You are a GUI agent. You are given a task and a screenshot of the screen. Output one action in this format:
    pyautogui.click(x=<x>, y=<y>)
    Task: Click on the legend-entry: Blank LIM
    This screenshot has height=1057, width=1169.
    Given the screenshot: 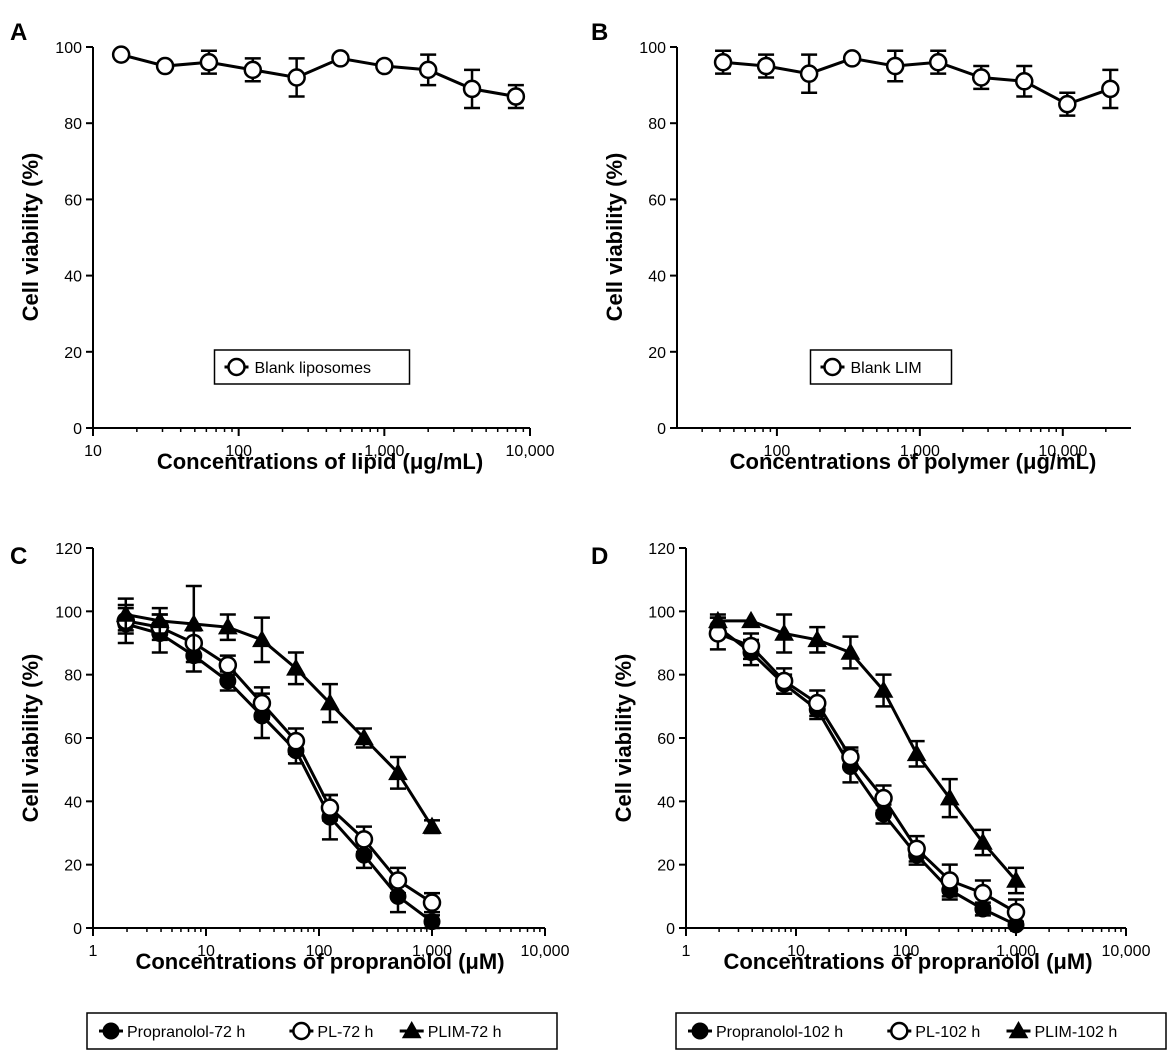 What is the action you would take?
    pyautogui.click(x=886, y=368)
    